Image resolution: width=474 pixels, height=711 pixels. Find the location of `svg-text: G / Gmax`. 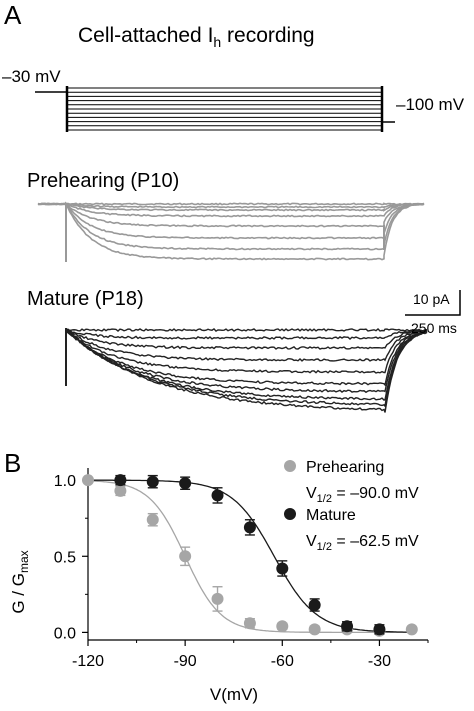

svg-text: G / Gmax is located at coordinates (20, 581).